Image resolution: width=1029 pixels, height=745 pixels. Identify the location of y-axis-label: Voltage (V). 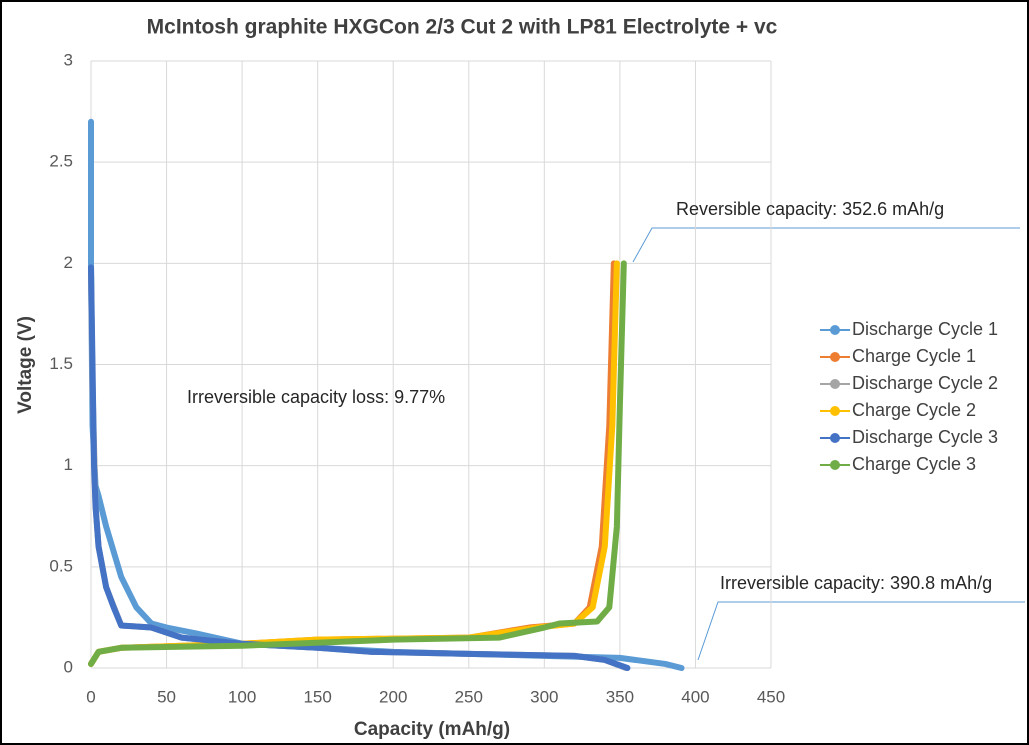
(25, 365).